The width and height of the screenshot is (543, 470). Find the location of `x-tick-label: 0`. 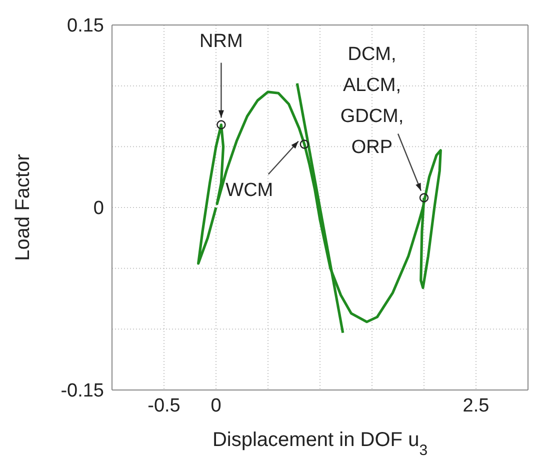

x-tick-label: 0 is located at coordinates (216, 405).